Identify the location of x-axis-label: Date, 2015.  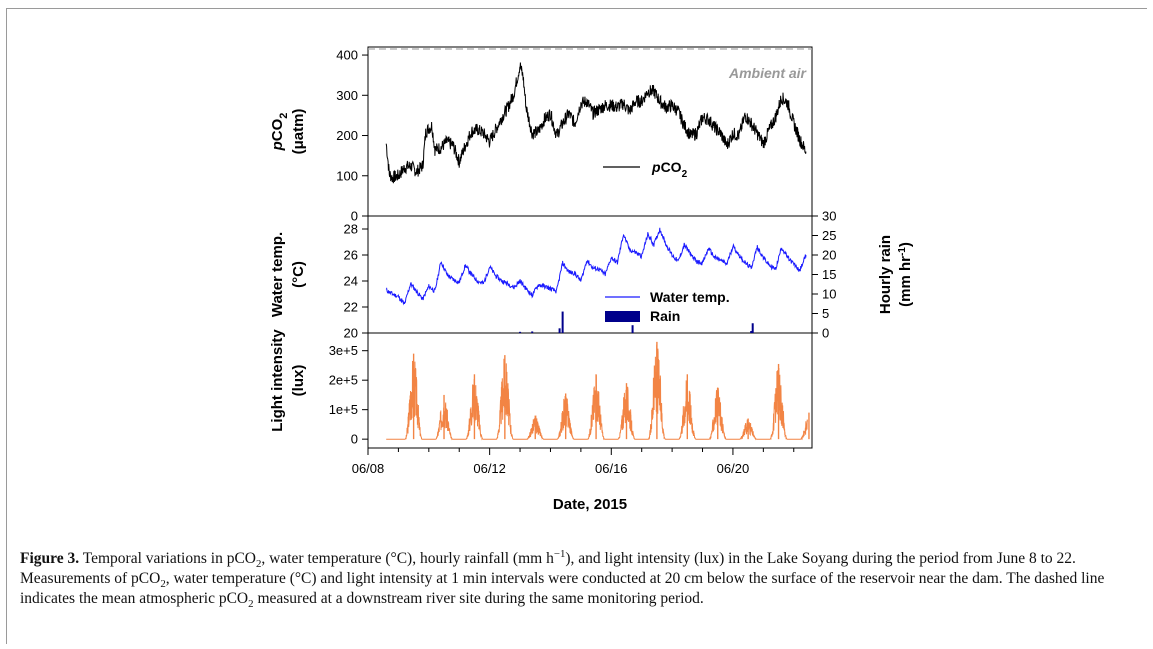
(590, 504).